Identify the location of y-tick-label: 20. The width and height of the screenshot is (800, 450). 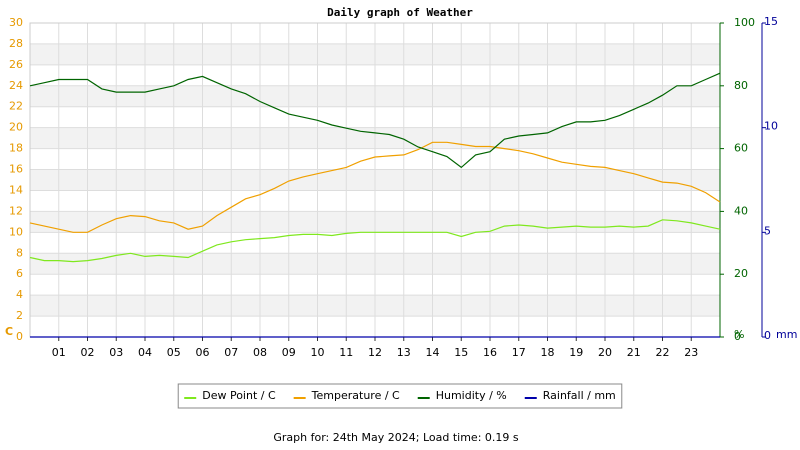
(16, 127).